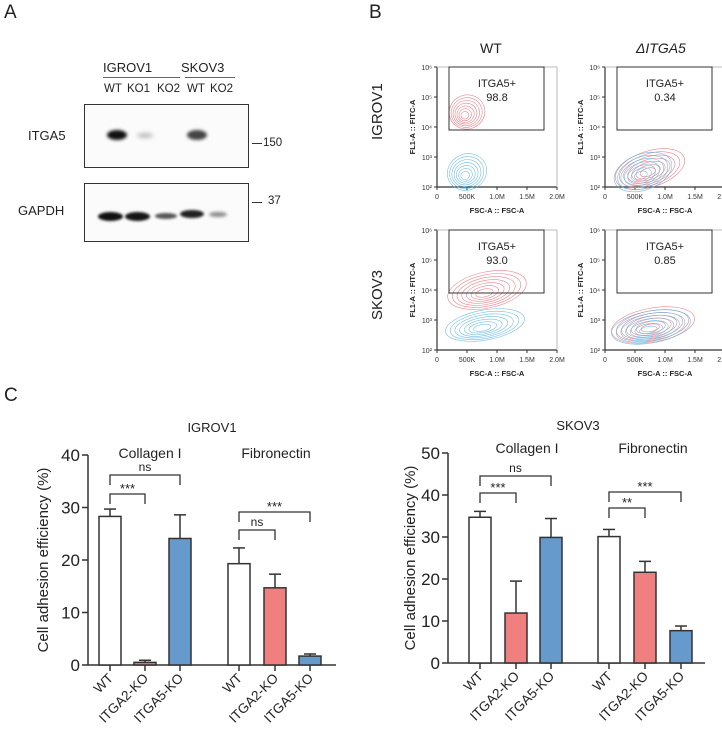 The image size is (722, 747). Describe the element at coordinates (70, 508) in the screenshot. I see `y-tick-label: 30` at that location.